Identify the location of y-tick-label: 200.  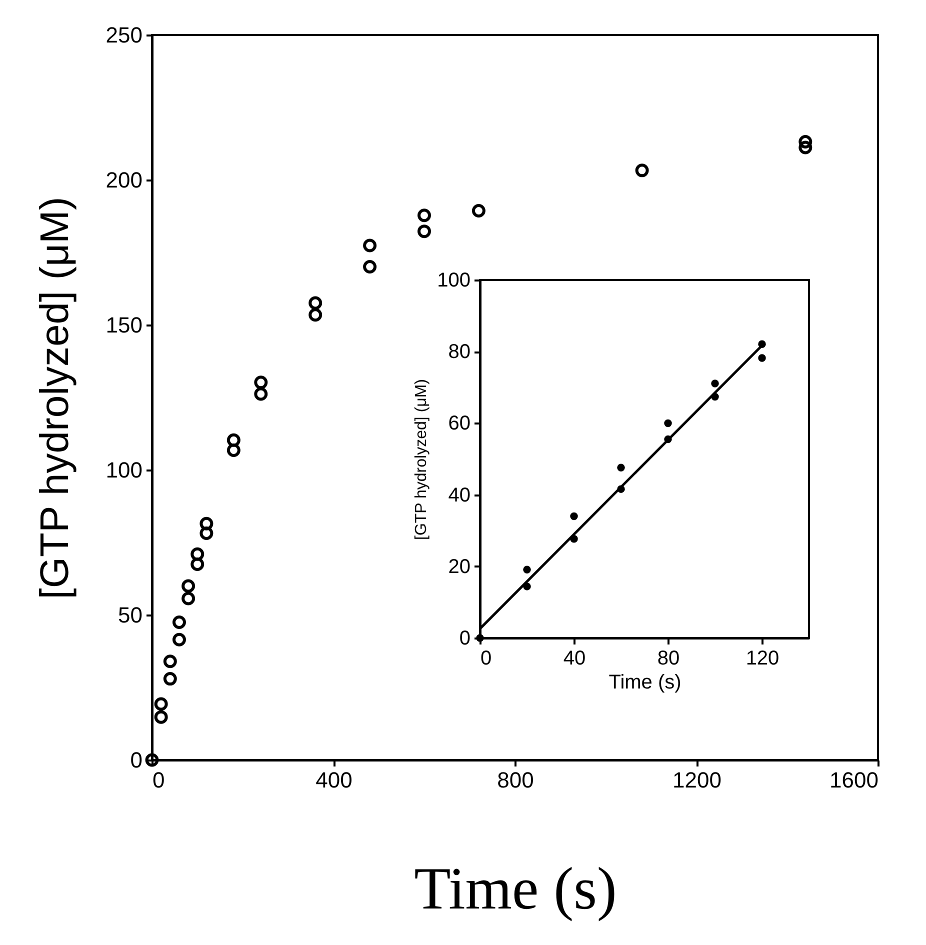
(124, 180).